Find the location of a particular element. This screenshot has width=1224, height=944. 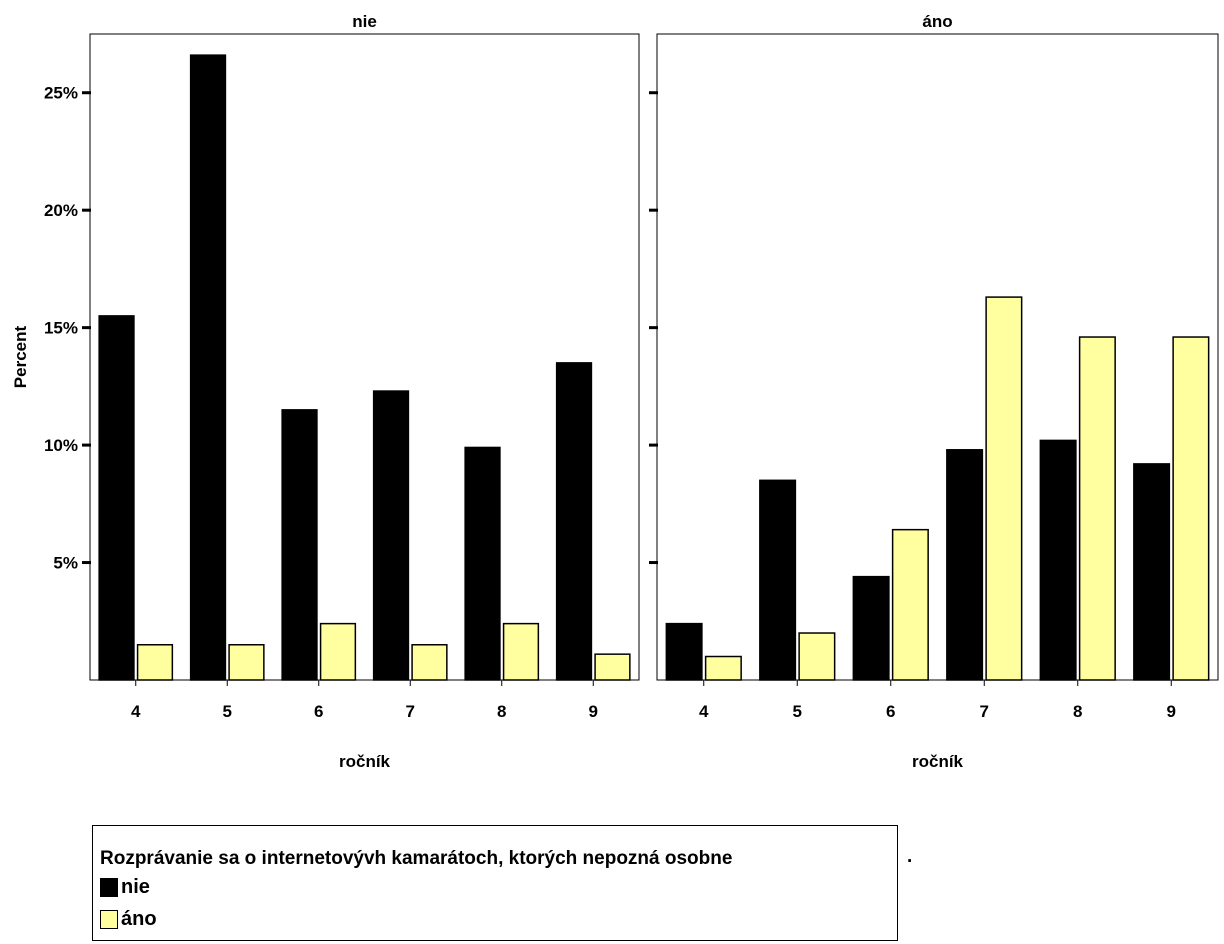

panel-2-x-axis-title: ročník is located at coordinates (938, 761).